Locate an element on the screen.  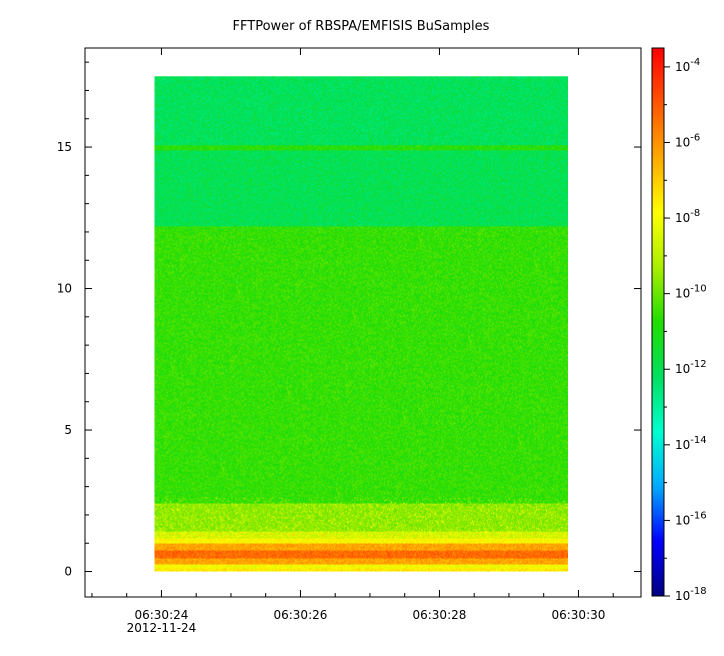
colorbar-tick-label: 10⁻¹² is located at coordinates (691, 367).